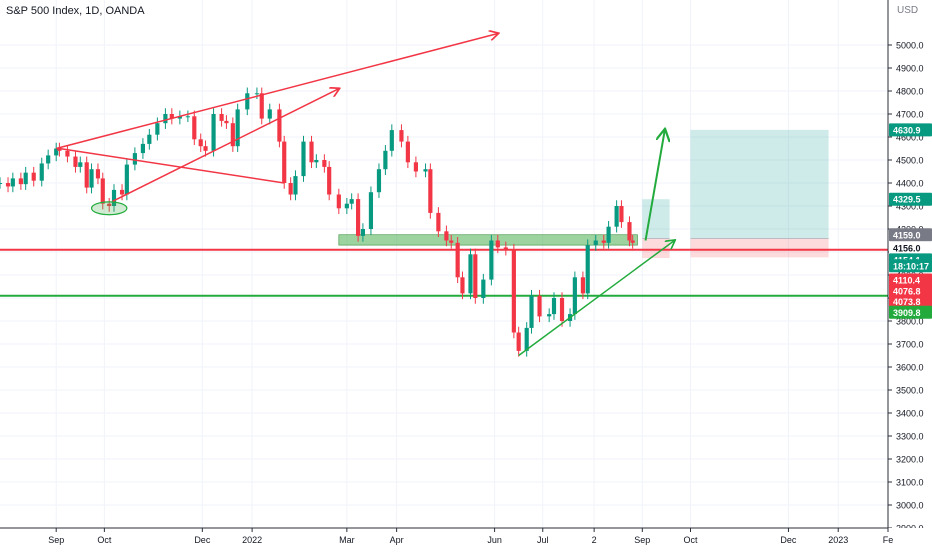 The height and width of the screenshot is (555, 932). I want to click on time-tick-label: Oct, so click(104, 540).